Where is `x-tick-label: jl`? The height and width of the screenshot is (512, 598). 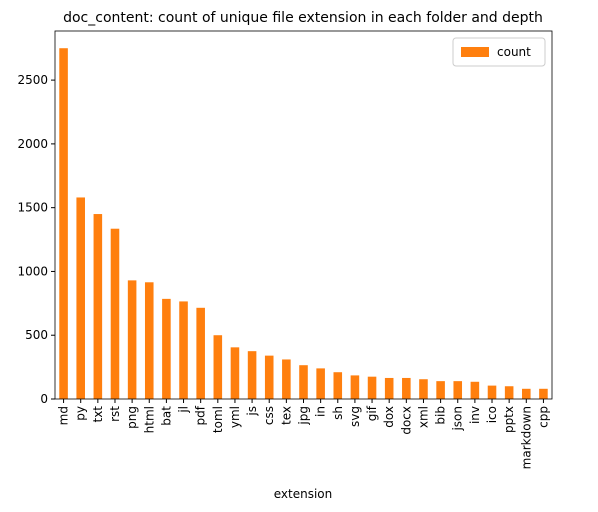
x-tick-label: jl is located at coordinates (184, 410).